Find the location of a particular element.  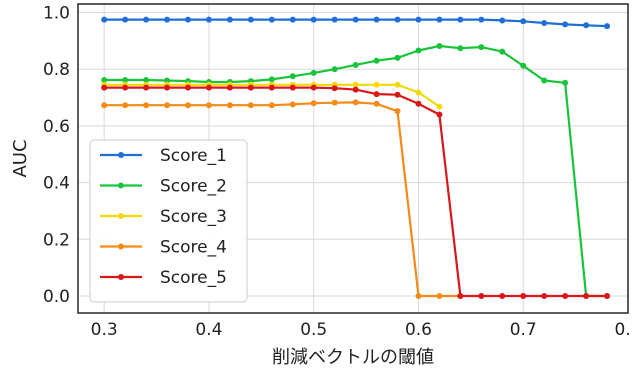

x-axis-label: 削減ベクトルの閾値 is located at coordinates (353, 357).